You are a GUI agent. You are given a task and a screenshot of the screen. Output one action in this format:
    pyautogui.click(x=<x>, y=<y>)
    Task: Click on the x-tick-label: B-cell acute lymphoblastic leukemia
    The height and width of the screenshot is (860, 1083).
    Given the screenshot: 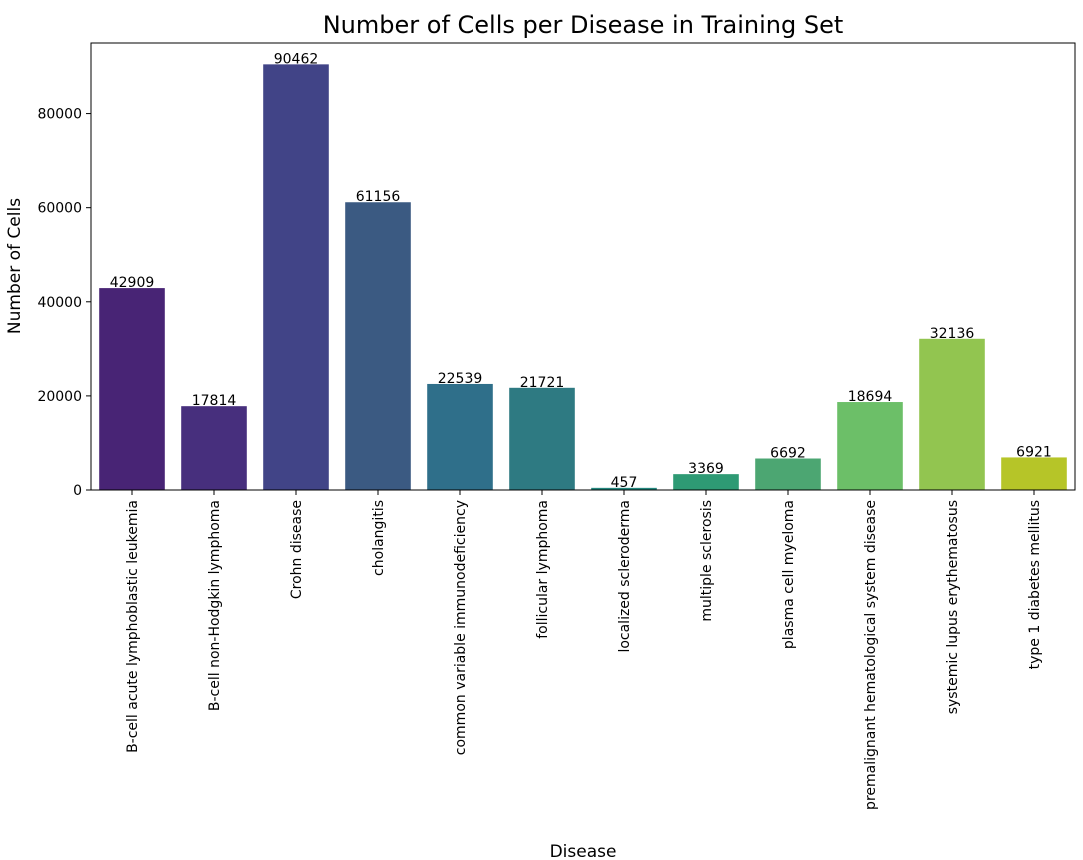 What is the action you would take?
    pyautogui.click(x=133, y=626)
    